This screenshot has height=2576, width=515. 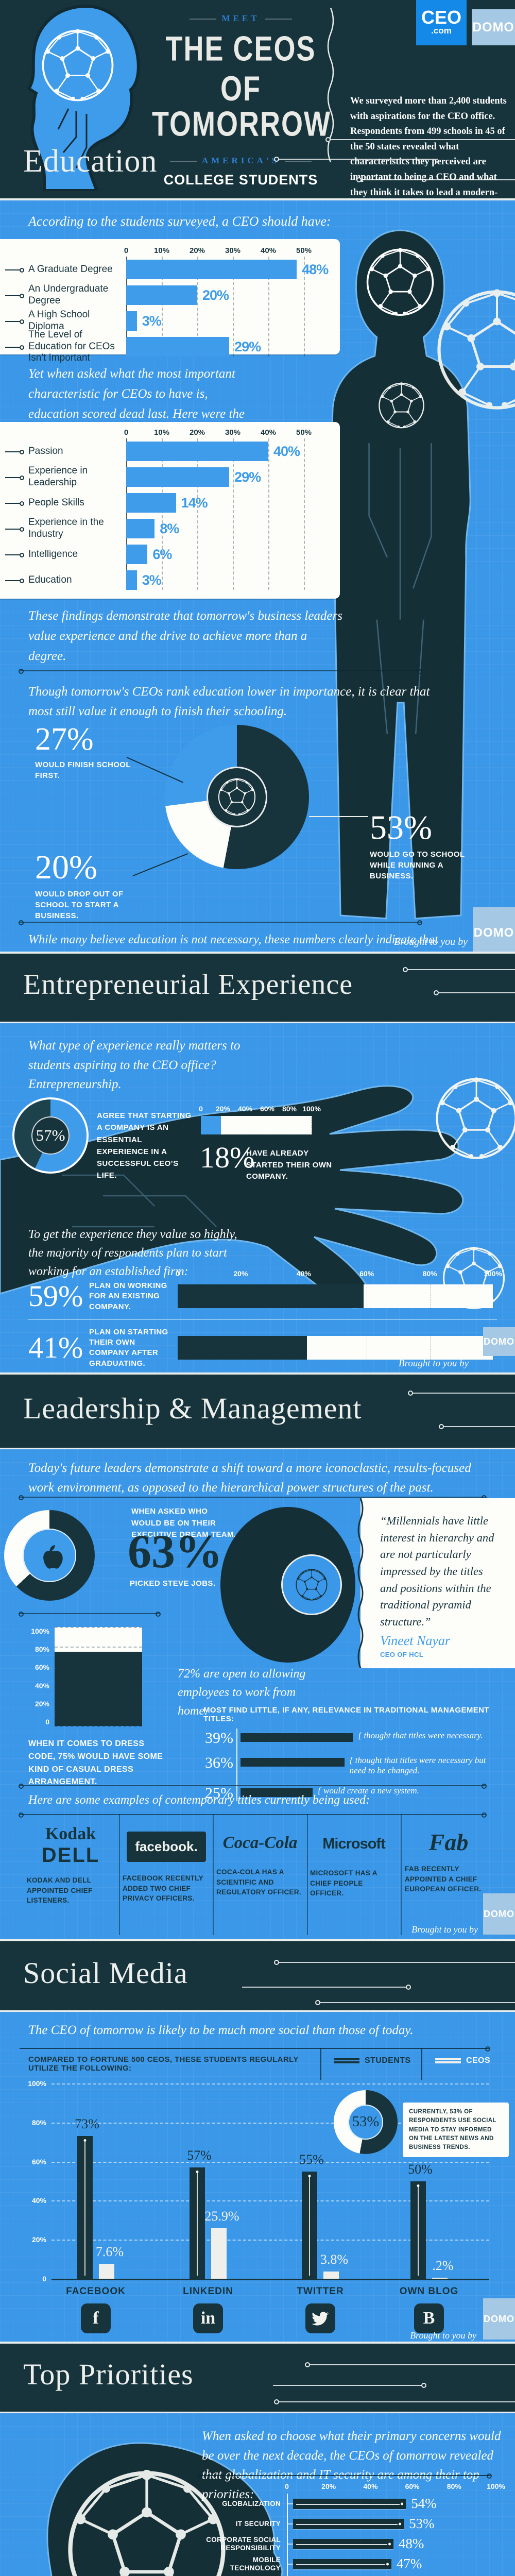 What do you see at coordinates (424, 2503) in the screenshot?
I see `bar-value: 54%` at bounding box center [424, 2503].